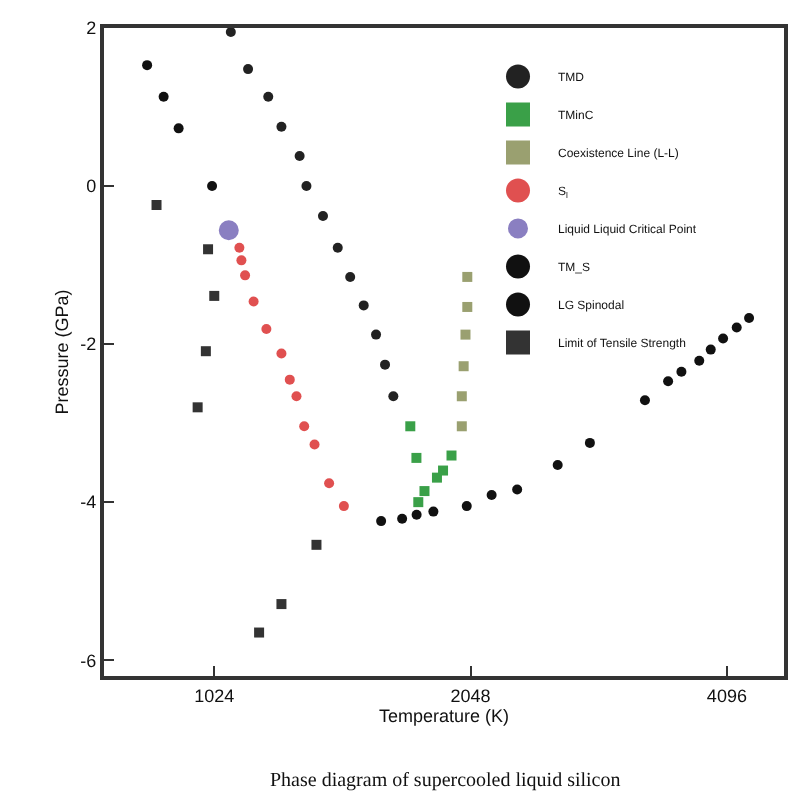 Image resolution: width=810 pixels, height=800 pixels. I want to click on y-tick-label: 2, so click(91, 28).